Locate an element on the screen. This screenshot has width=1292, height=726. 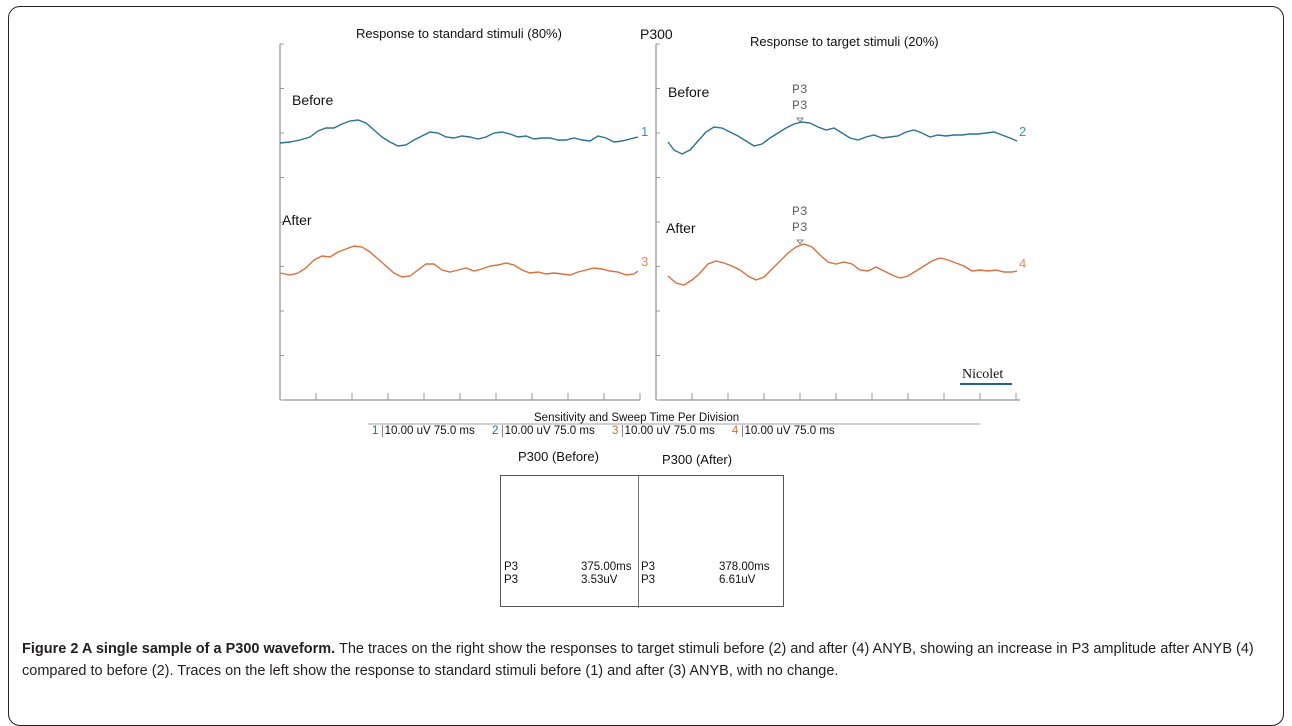
summary-before-label-2: P3 is located at coordinates (511, 580).